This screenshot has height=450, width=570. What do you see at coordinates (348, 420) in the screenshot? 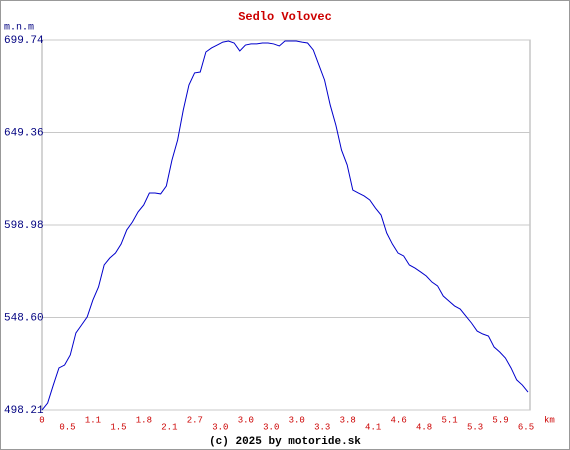
I see `x-tick-label: 3.8` at bounding box center [348, 420].